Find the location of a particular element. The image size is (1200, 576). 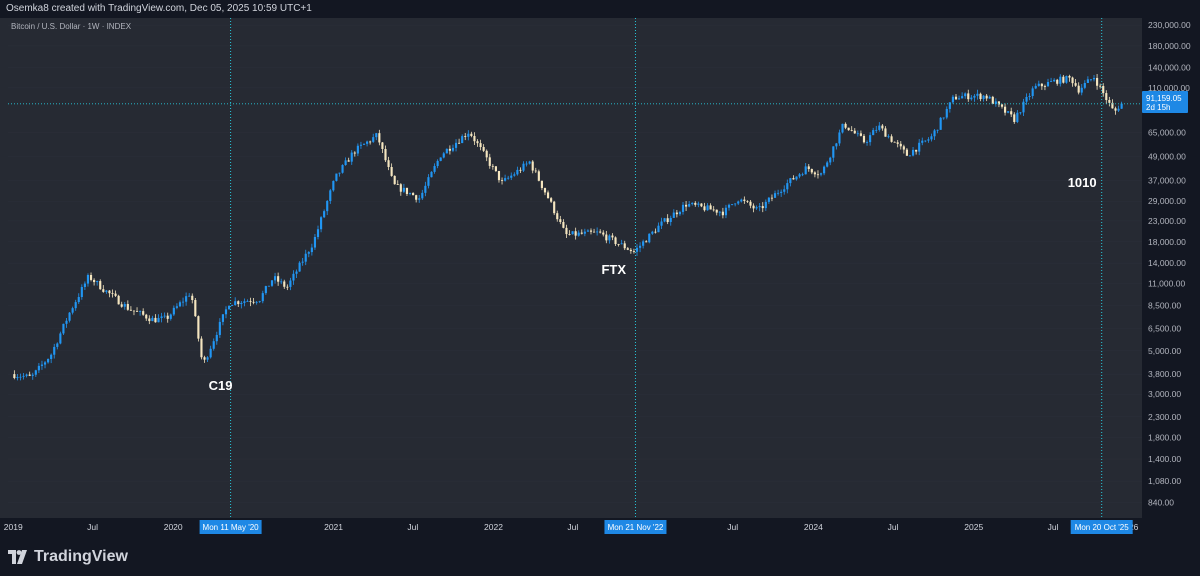

bar-countdown: 2d 15h is located at coordinates (1158, 107).